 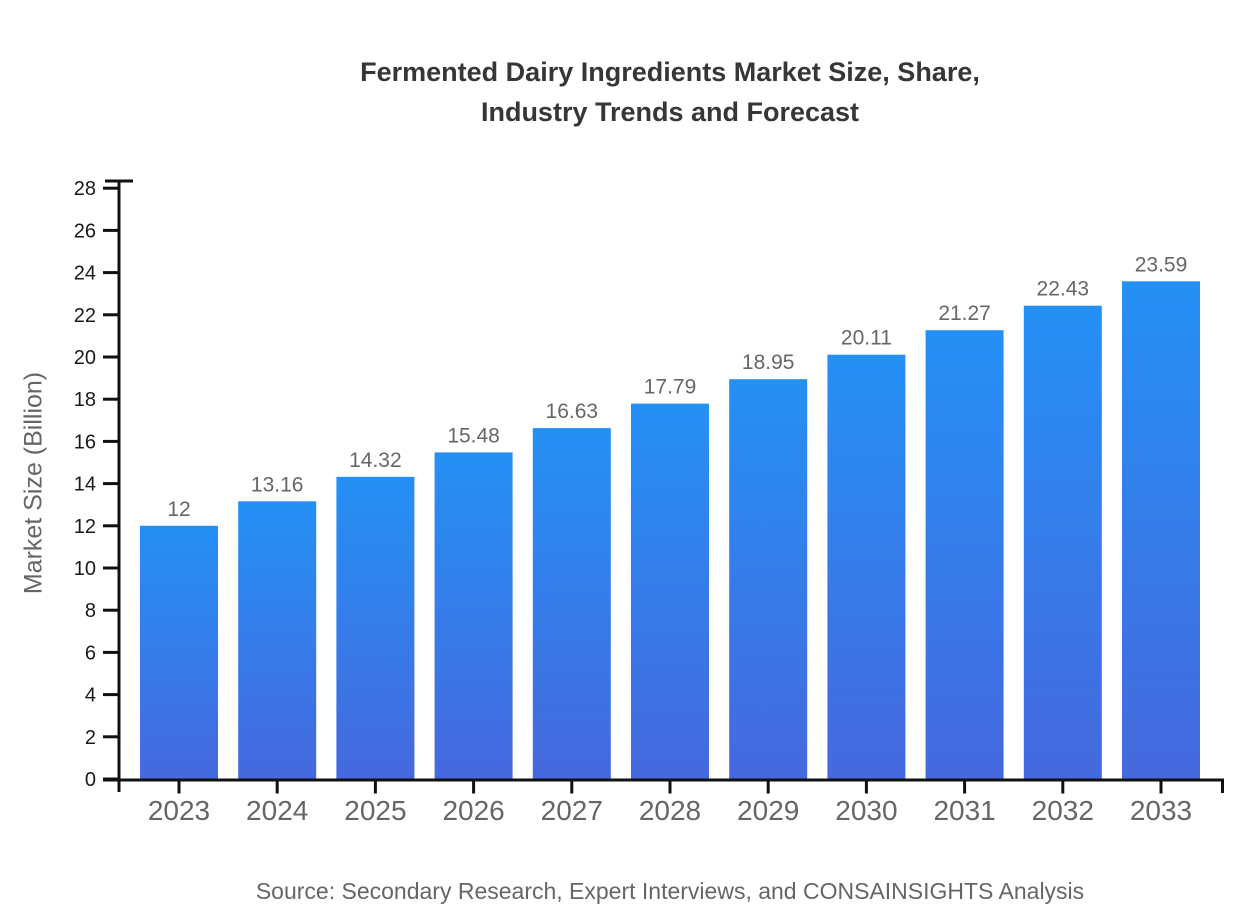 I want to click on y-tick-label: 16, so click(x=85, y=442).